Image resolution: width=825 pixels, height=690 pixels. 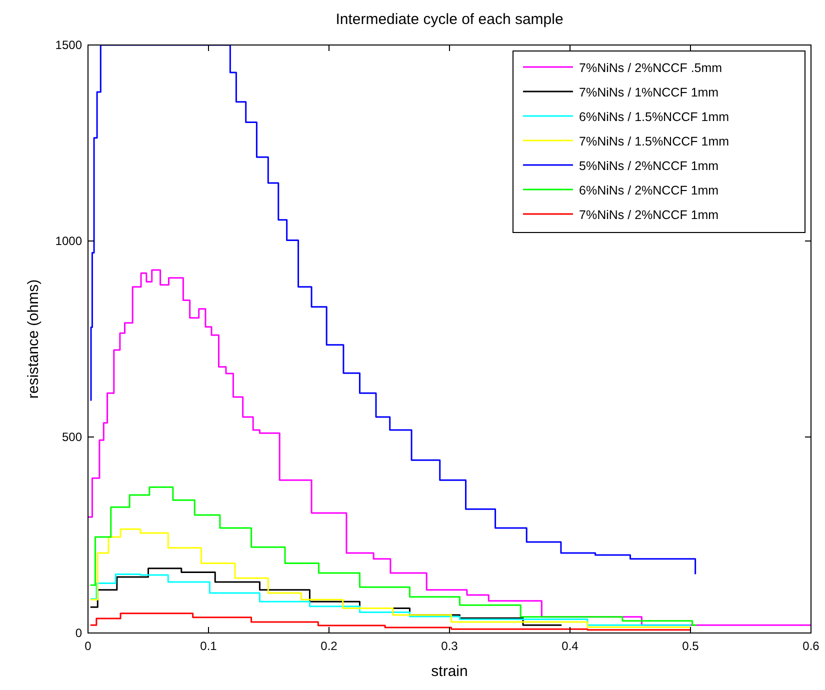 I want to click on x-tick-label: 0.5, so click(x=691, y=646).